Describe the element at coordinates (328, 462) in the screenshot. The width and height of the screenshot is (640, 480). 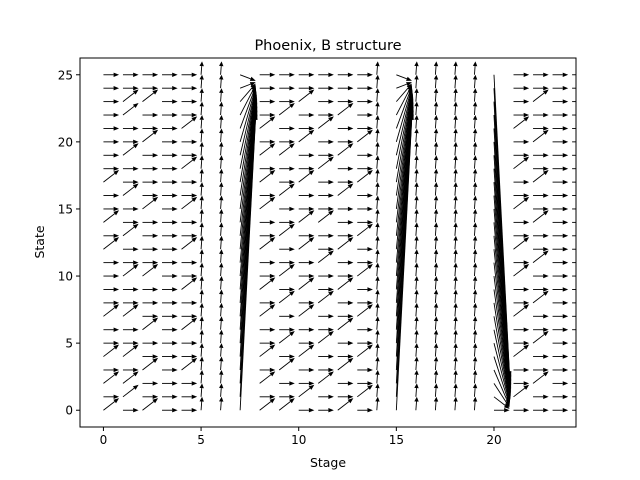
I see `x-axis-label: Stage` at that location.